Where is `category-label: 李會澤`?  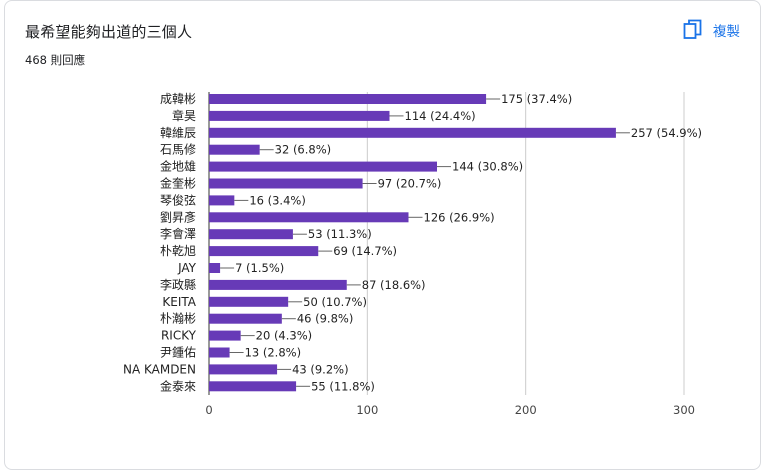
category-label: 李會澤 is located at coordinates (178, 233).